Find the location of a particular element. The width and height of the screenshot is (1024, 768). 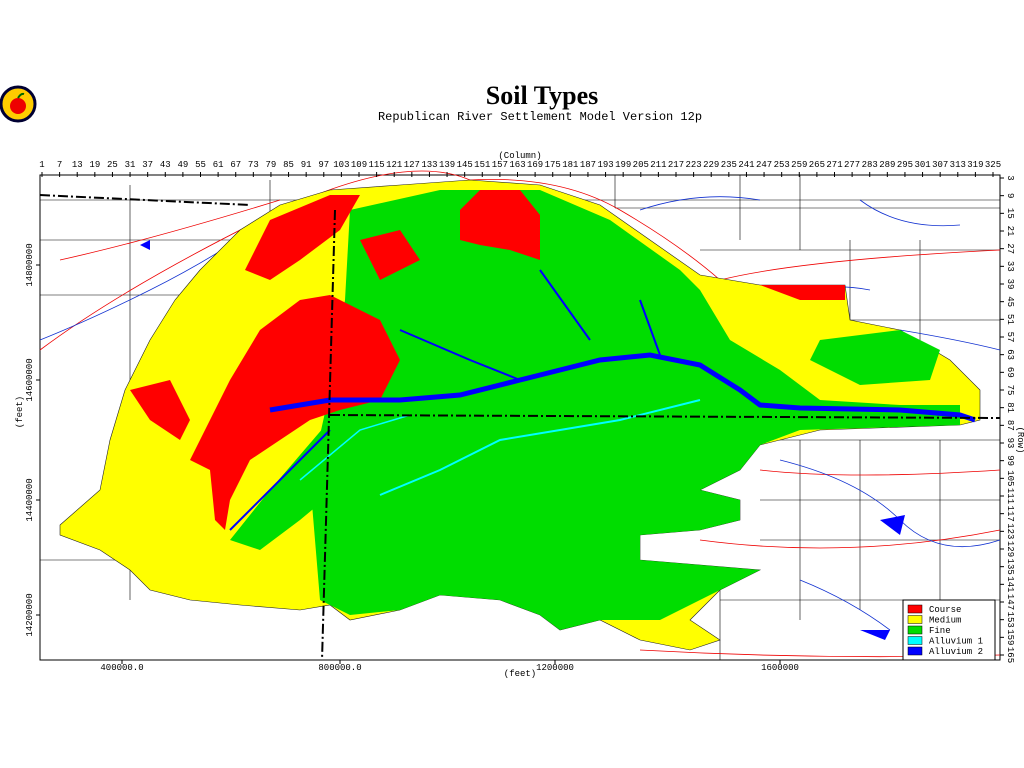

row-tick-label: 63 is located at coordinates (1010, 354).